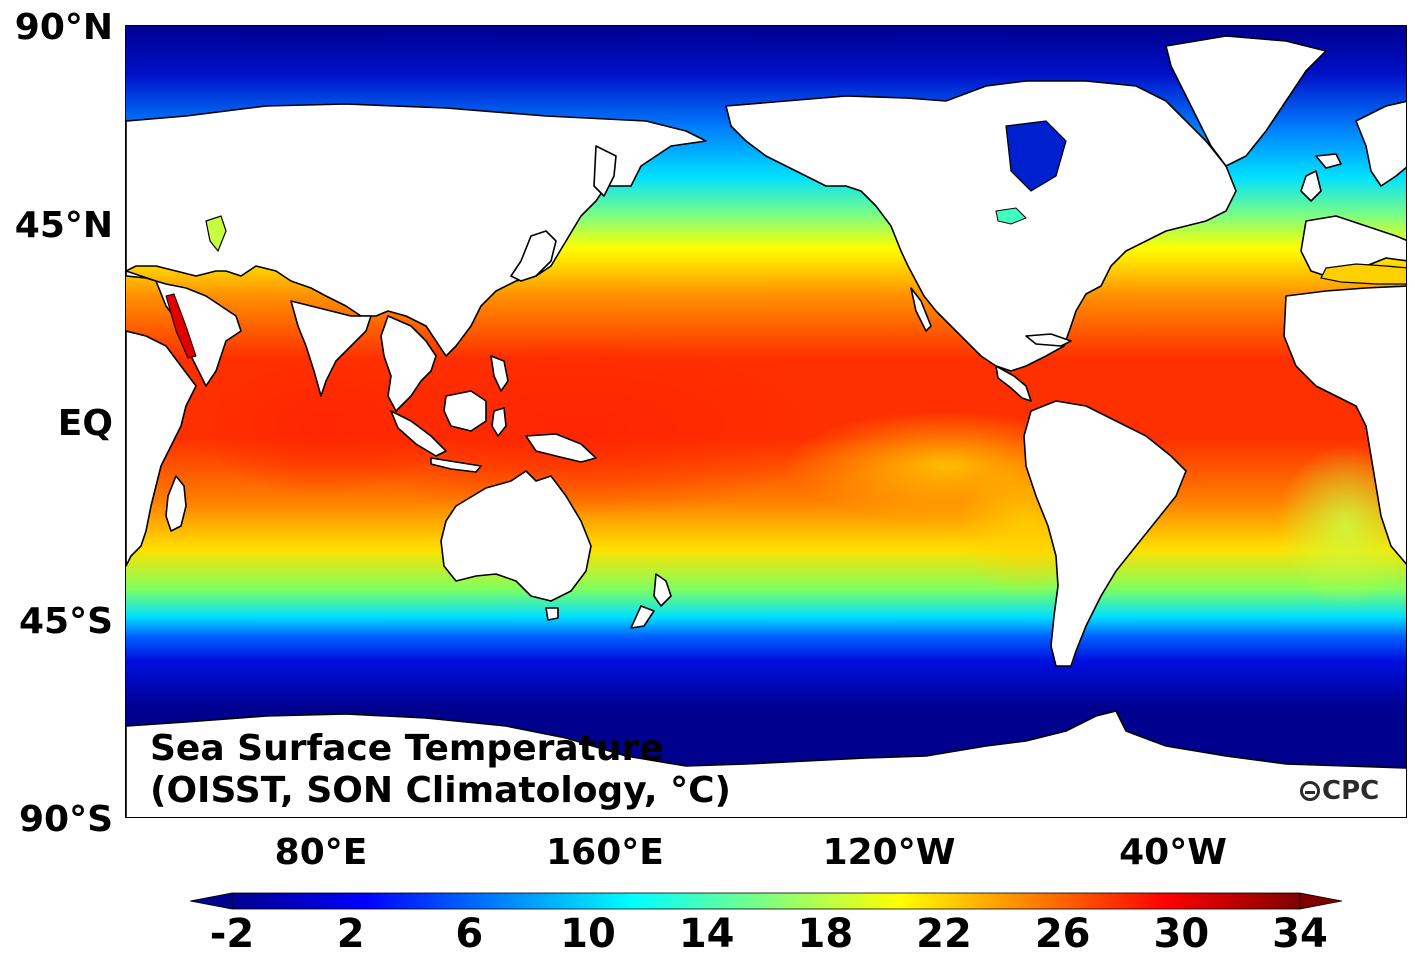 The width and height of the screenshot is (1415, 970). What do you see at coordinates (662, 590) in the screenshot?
I see `land-new-zealand` at bounding box center [662, 590].